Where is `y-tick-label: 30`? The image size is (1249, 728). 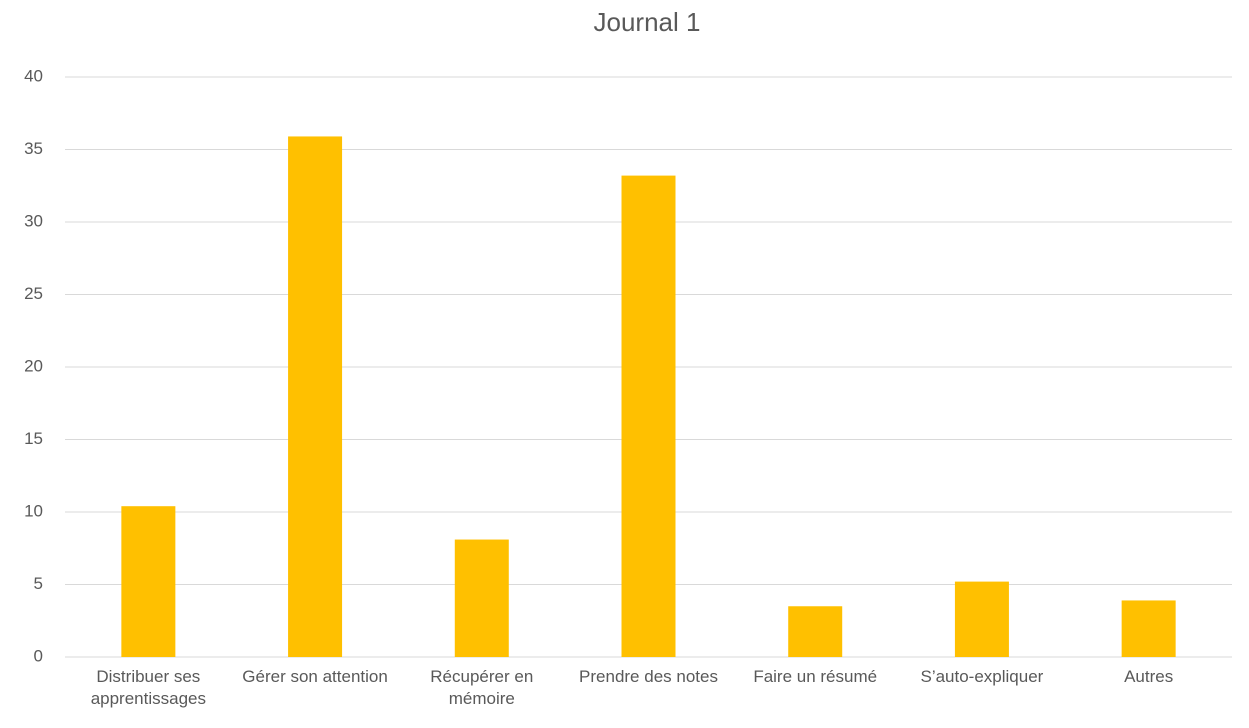 y-tick-label: 30 is located at coordinates (33, 220).